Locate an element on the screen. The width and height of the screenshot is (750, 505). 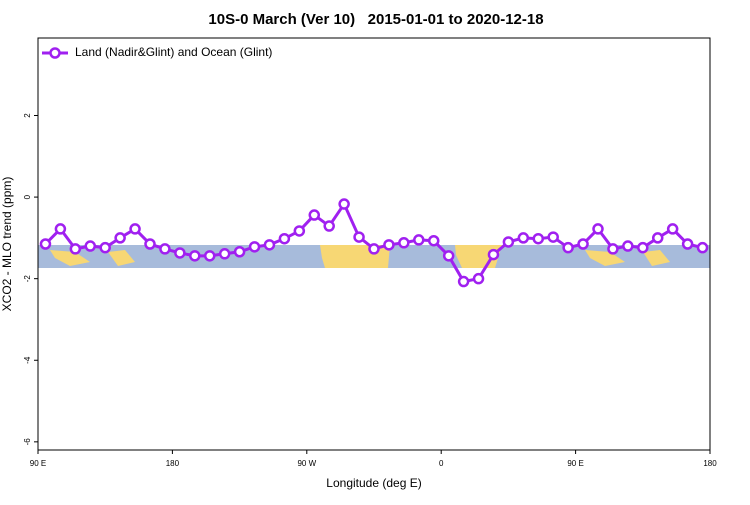
x-axis-label: Longitude (deg E) is located at coordinates (373, 483).